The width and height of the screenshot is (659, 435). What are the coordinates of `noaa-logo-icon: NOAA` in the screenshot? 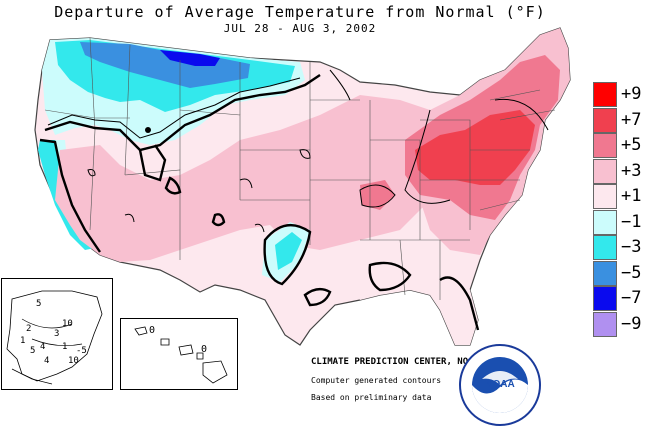 It's located at (500, 387).